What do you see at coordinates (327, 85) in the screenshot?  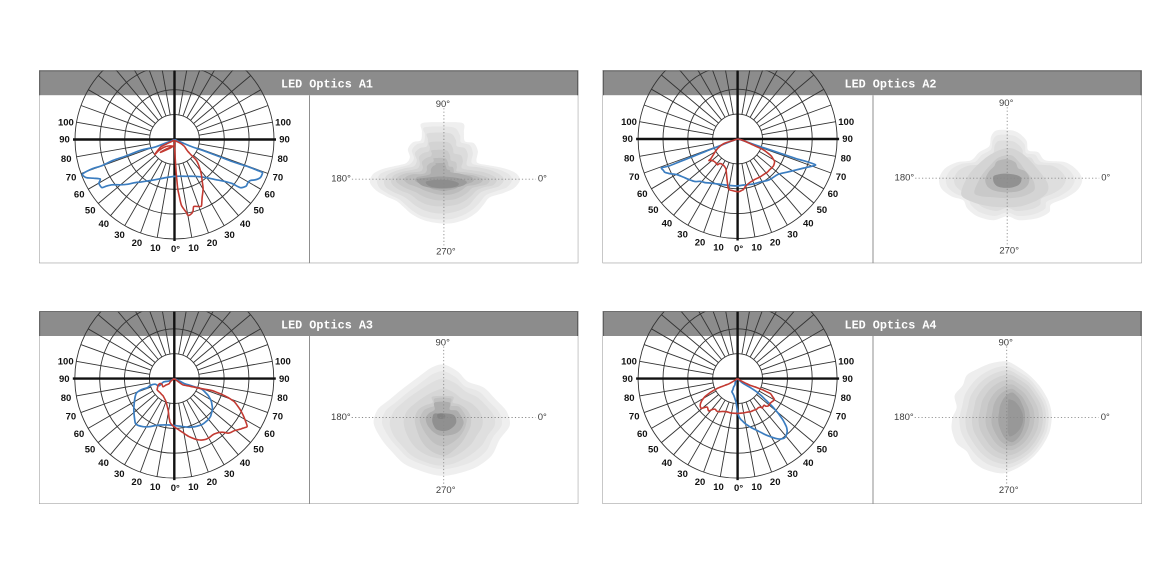 I see `svg-text: LED Optics A1` at bounding box center [327, 85].